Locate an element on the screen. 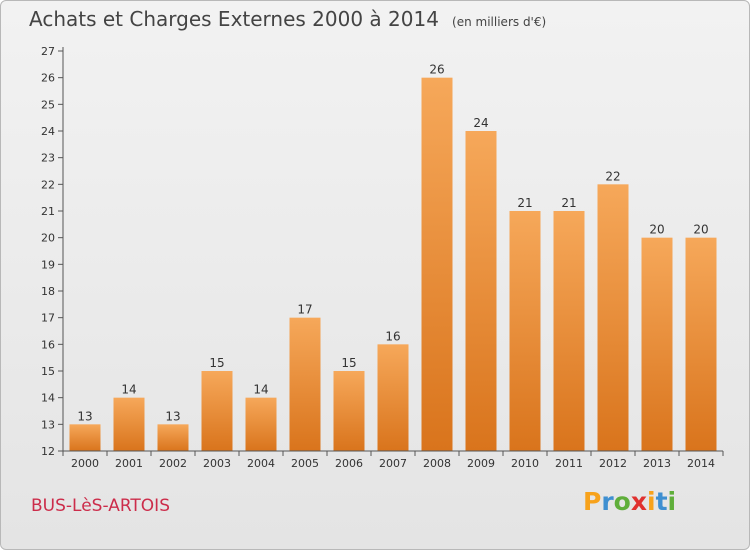 Image resolution: width=750 pixels, height=551 pixels. x-tick-label-2008: 2008 is located at coordinates (437, 463).